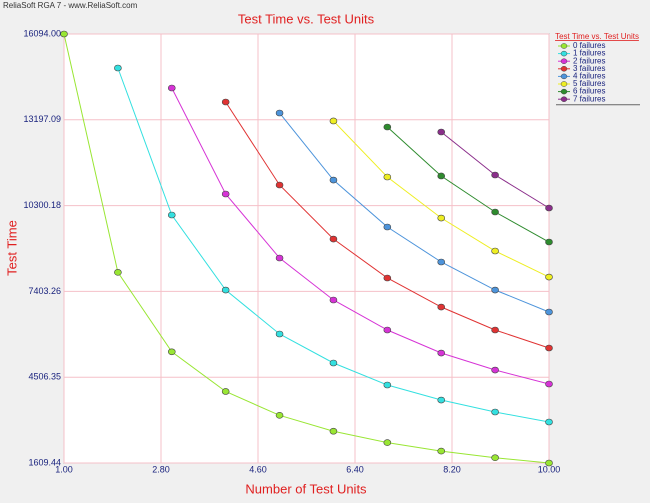  I want to click on header: ReliaSoft RGA 7 - www.ReliaSoft.com, so click(70, 5).